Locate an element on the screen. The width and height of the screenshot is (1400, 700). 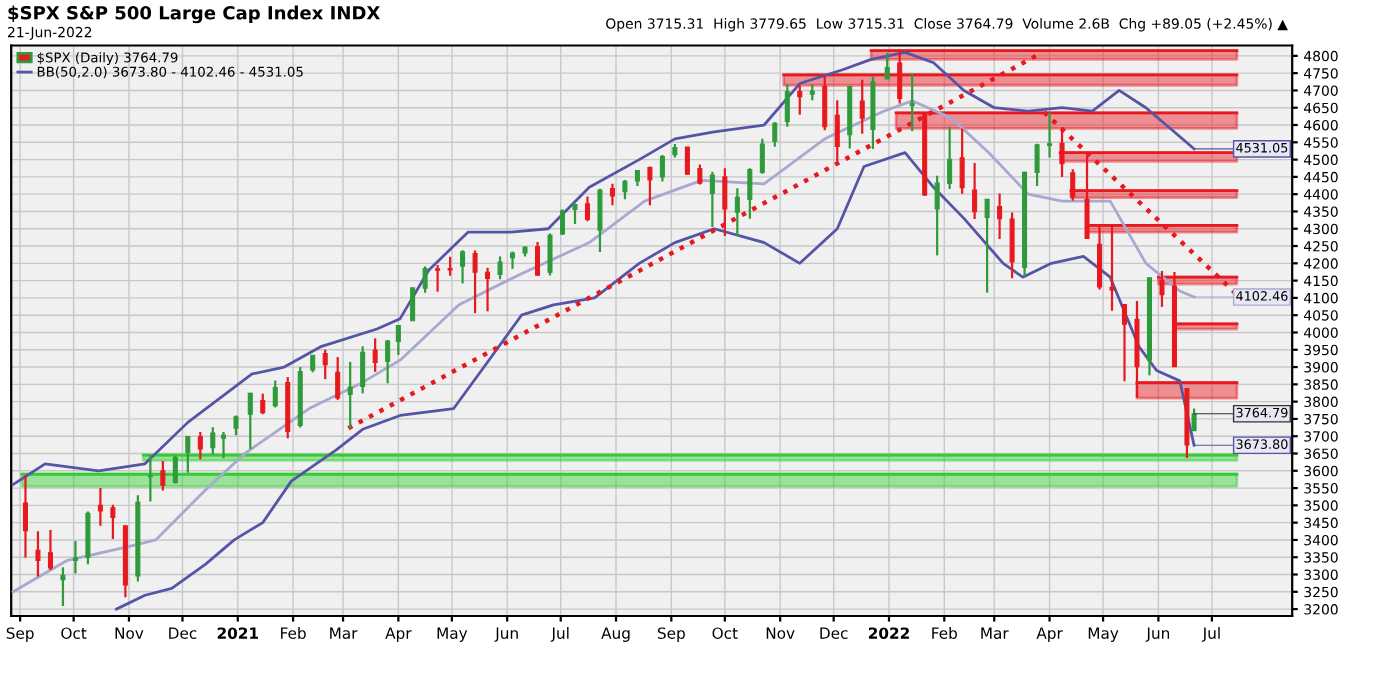
chart-title: $SPX S&P 500 Large Cap Index INDX is located at coordinates (194, 14).